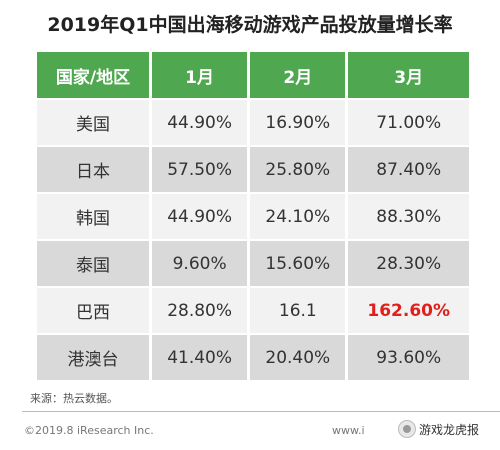 This screenshot has height=450, width=500. Describe the element at coordinates (261, 411) in the screenshot. I see `footer-divider` at that location.